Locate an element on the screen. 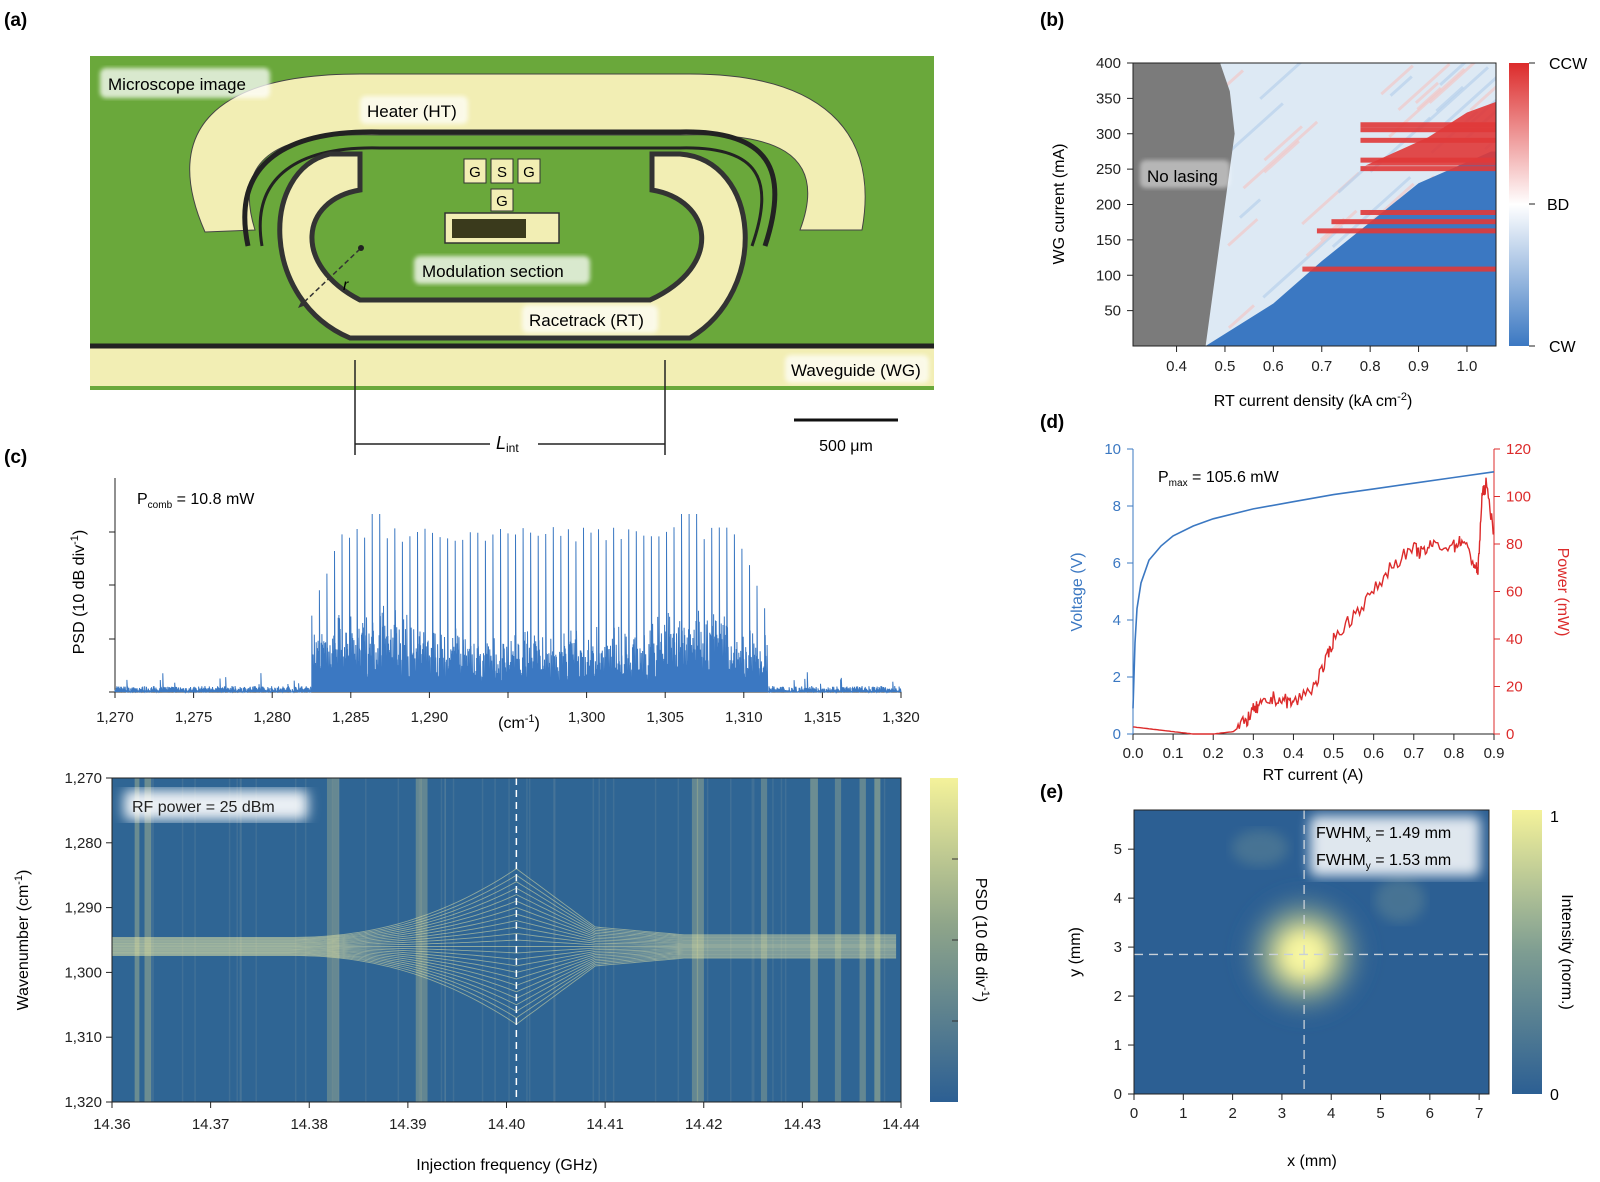 This screenshot has width=1600, height=1182. b-xlabel: RT current density (kA cm-2) is located at coordinates (1313, 400).